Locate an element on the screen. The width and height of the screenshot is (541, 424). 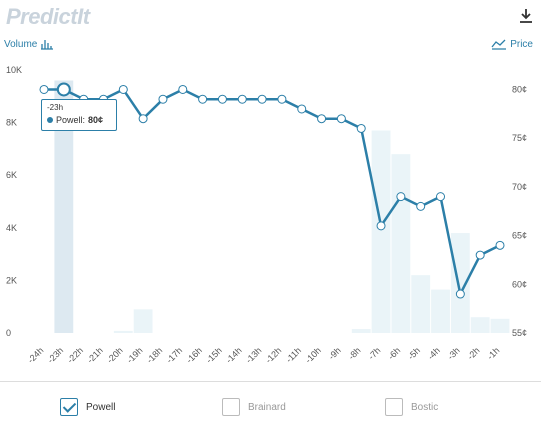
predictit-logo: PredictIt is located at coordinates (48, 16).